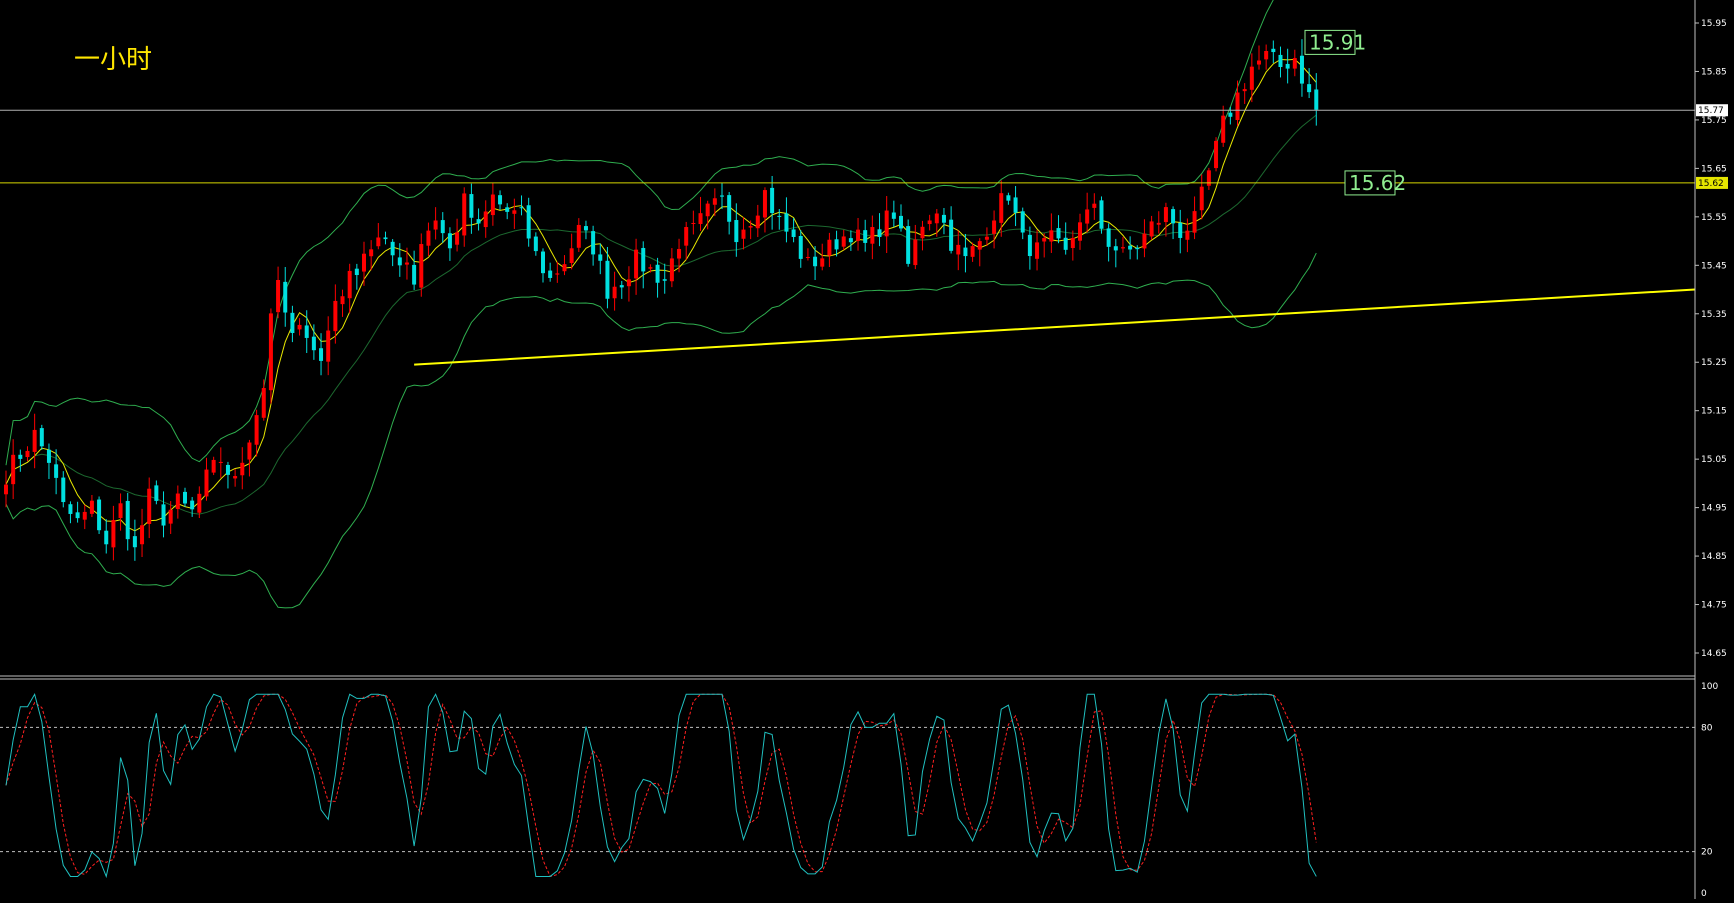 The height and width of the screenshot is (903, 1734). Describe the element at coordinates (1714, 24) in the screenshot. I see `y-tick-label: 15.95` at that location.